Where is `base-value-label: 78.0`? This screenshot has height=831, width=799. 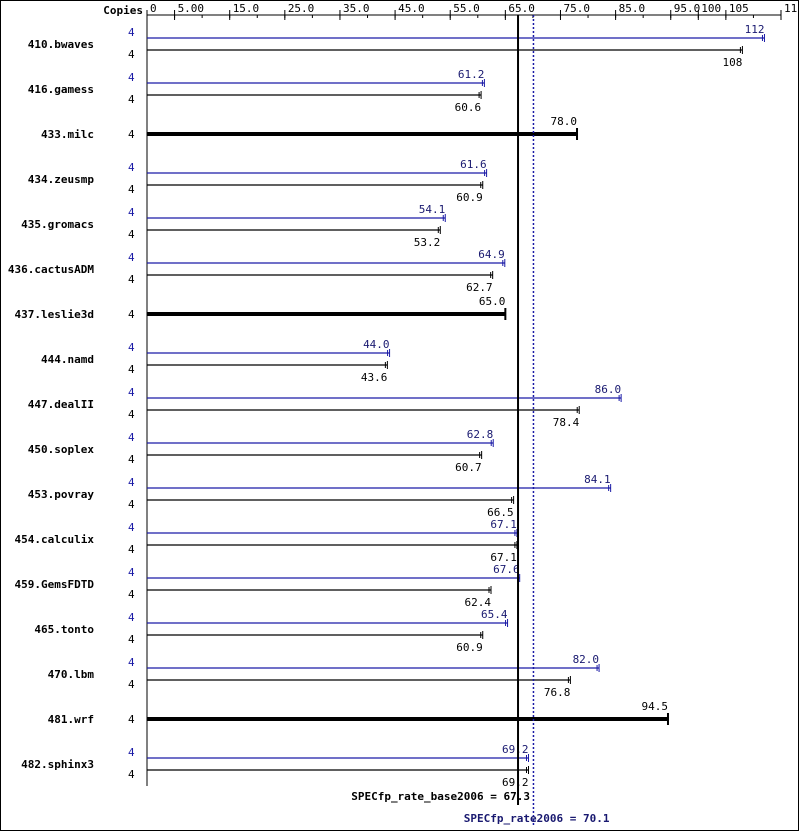
base-value-label: 78.0 is located at coordinates (564, 121).